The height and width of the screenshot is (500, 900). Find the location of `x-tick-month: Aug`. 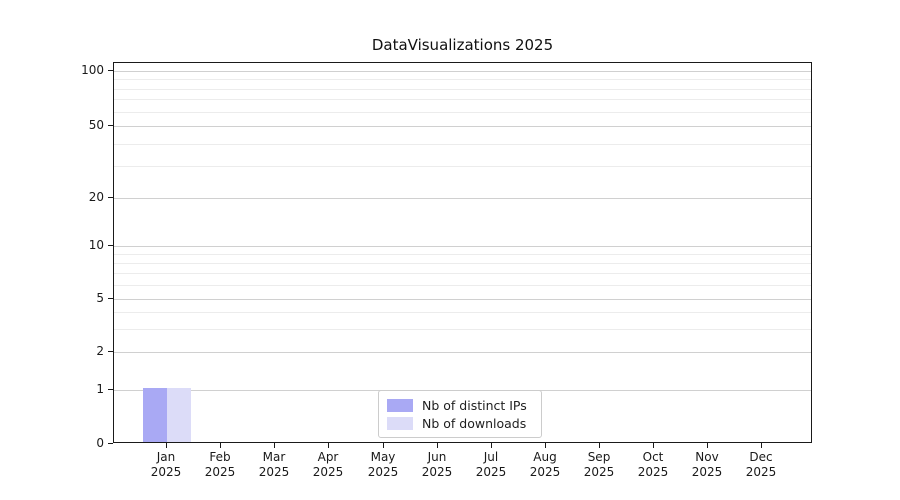

x-tick-month: Aug is located at coordinates (545, 457).